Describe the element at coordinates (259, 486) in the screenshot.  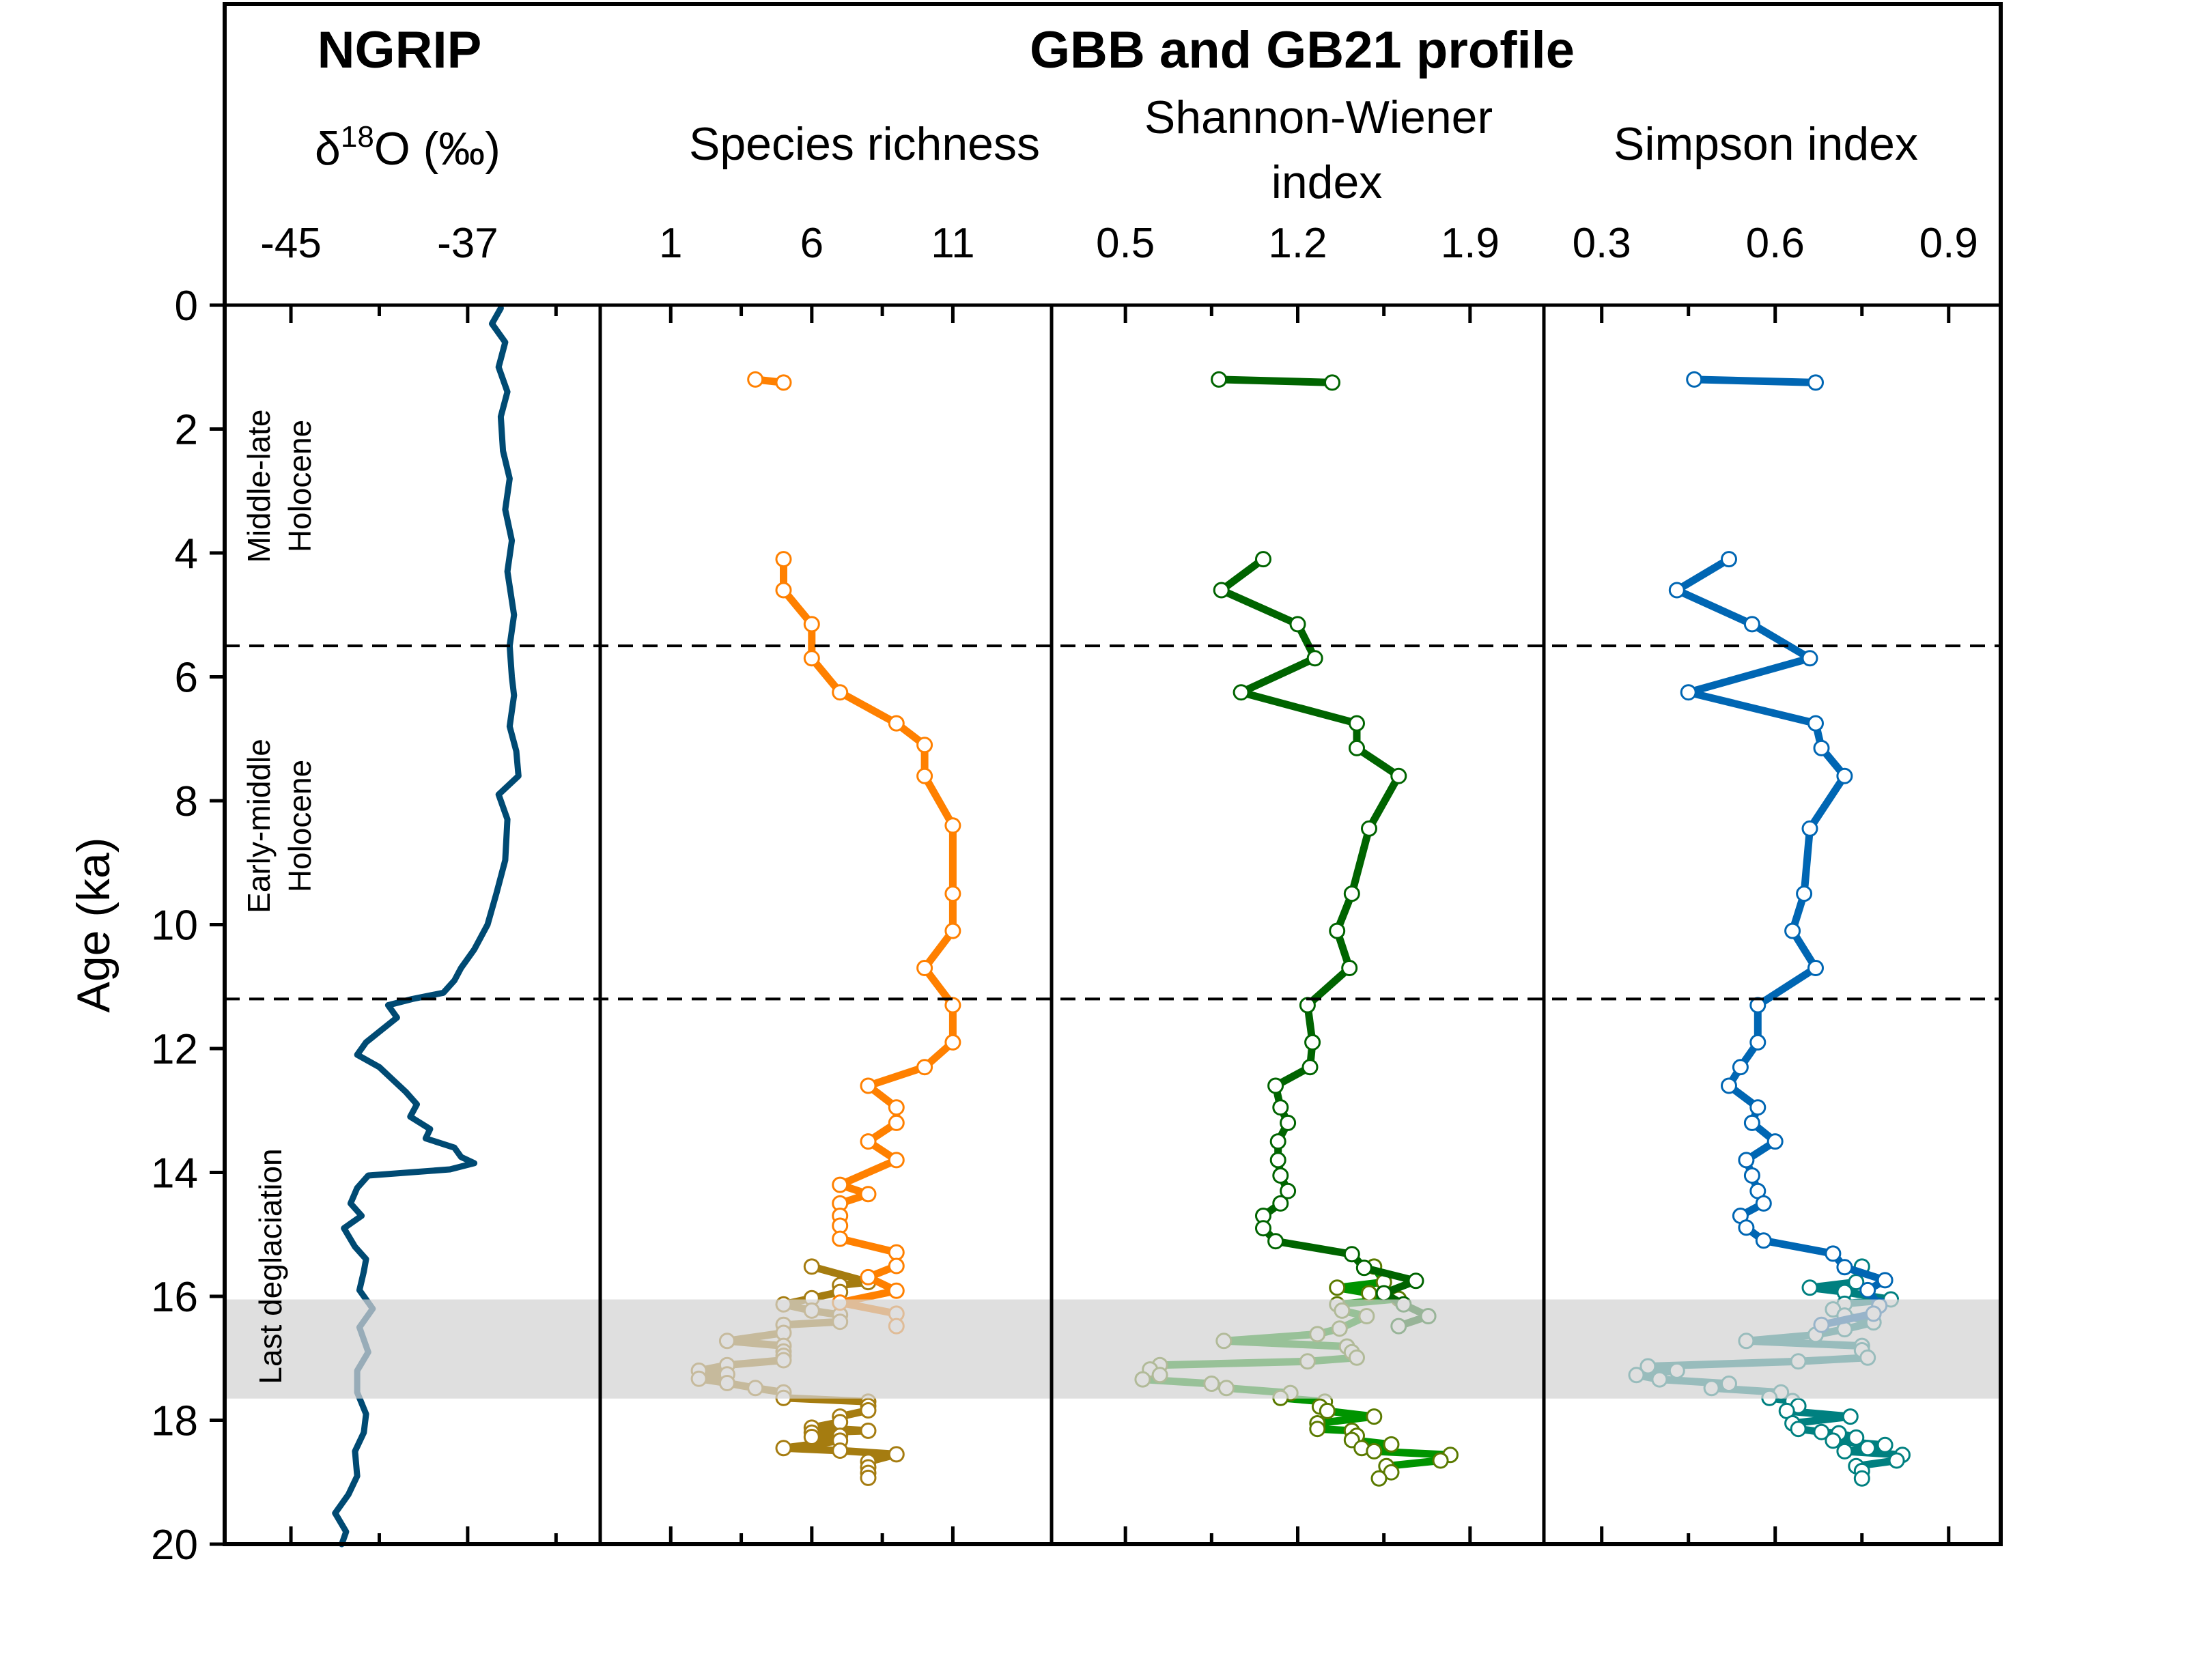
I see `period-label-middle-late-1: Middle-late` at that location.